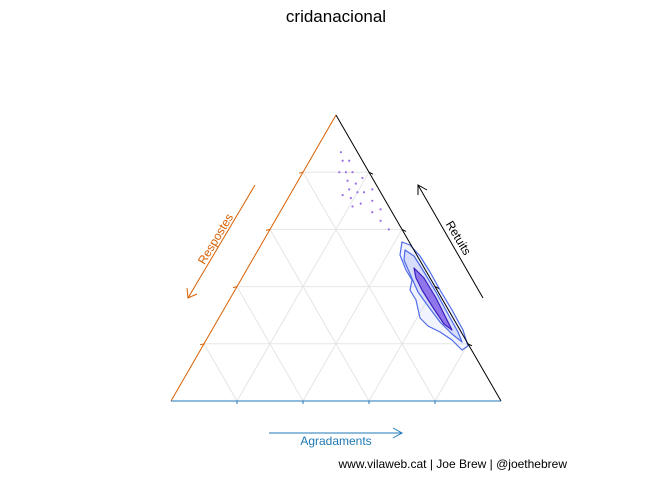 The image size is (672, 480). Describe the element at coordinates (452, 464) in the screenshot. I see `caption: www.vilaweb.cat | Joe Brew | @joethebrew` at that location.